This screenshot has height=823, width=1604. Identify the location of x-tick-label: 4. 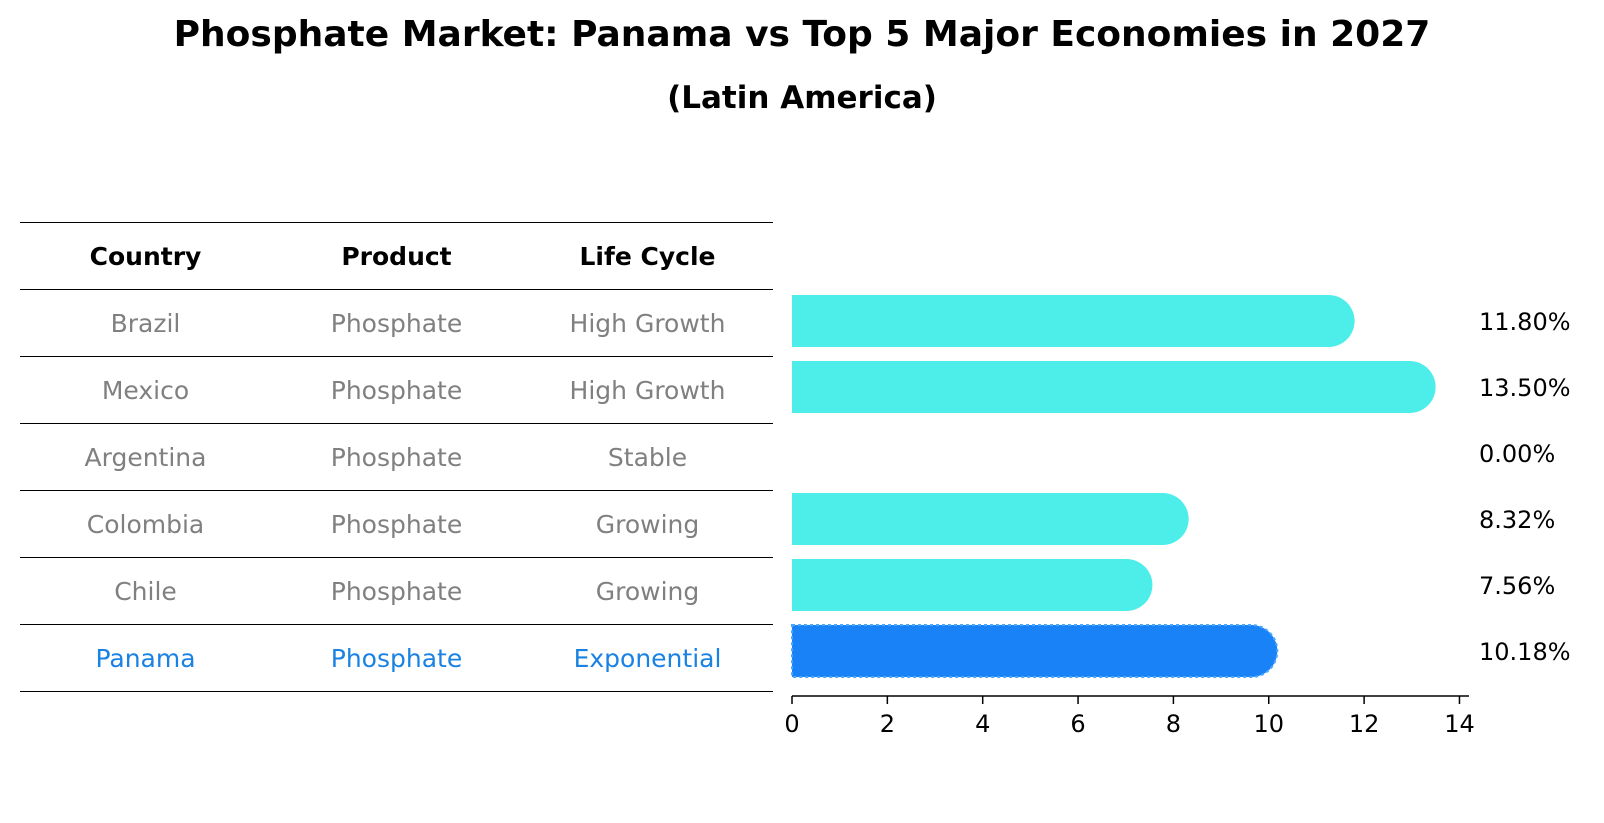
(982, 724).